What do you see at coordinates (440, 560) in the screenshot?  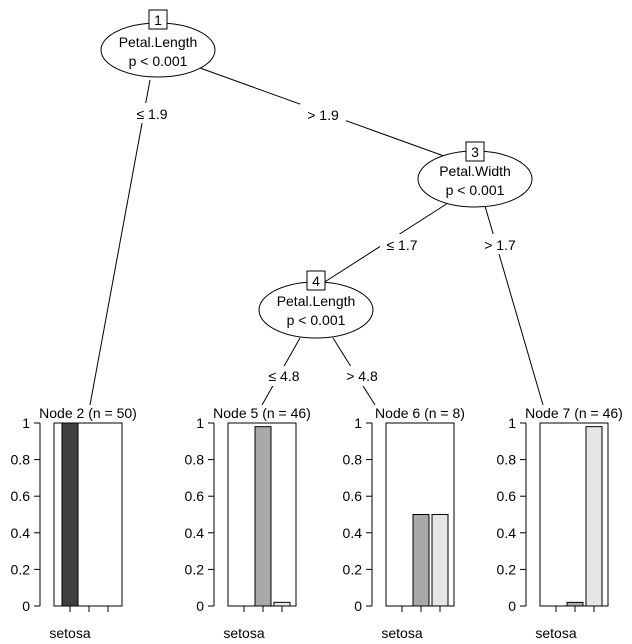 I see `bar-2-virginica` at bounding box center [440, 560].